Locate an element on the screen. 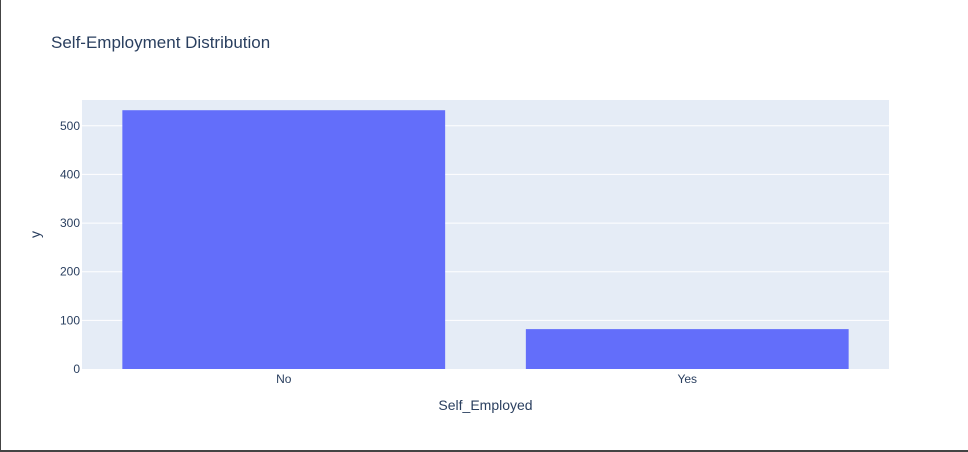 The height and width of the screenshot is (452, 968). x-tick-label: Yes is located at coordinates (687, 379).